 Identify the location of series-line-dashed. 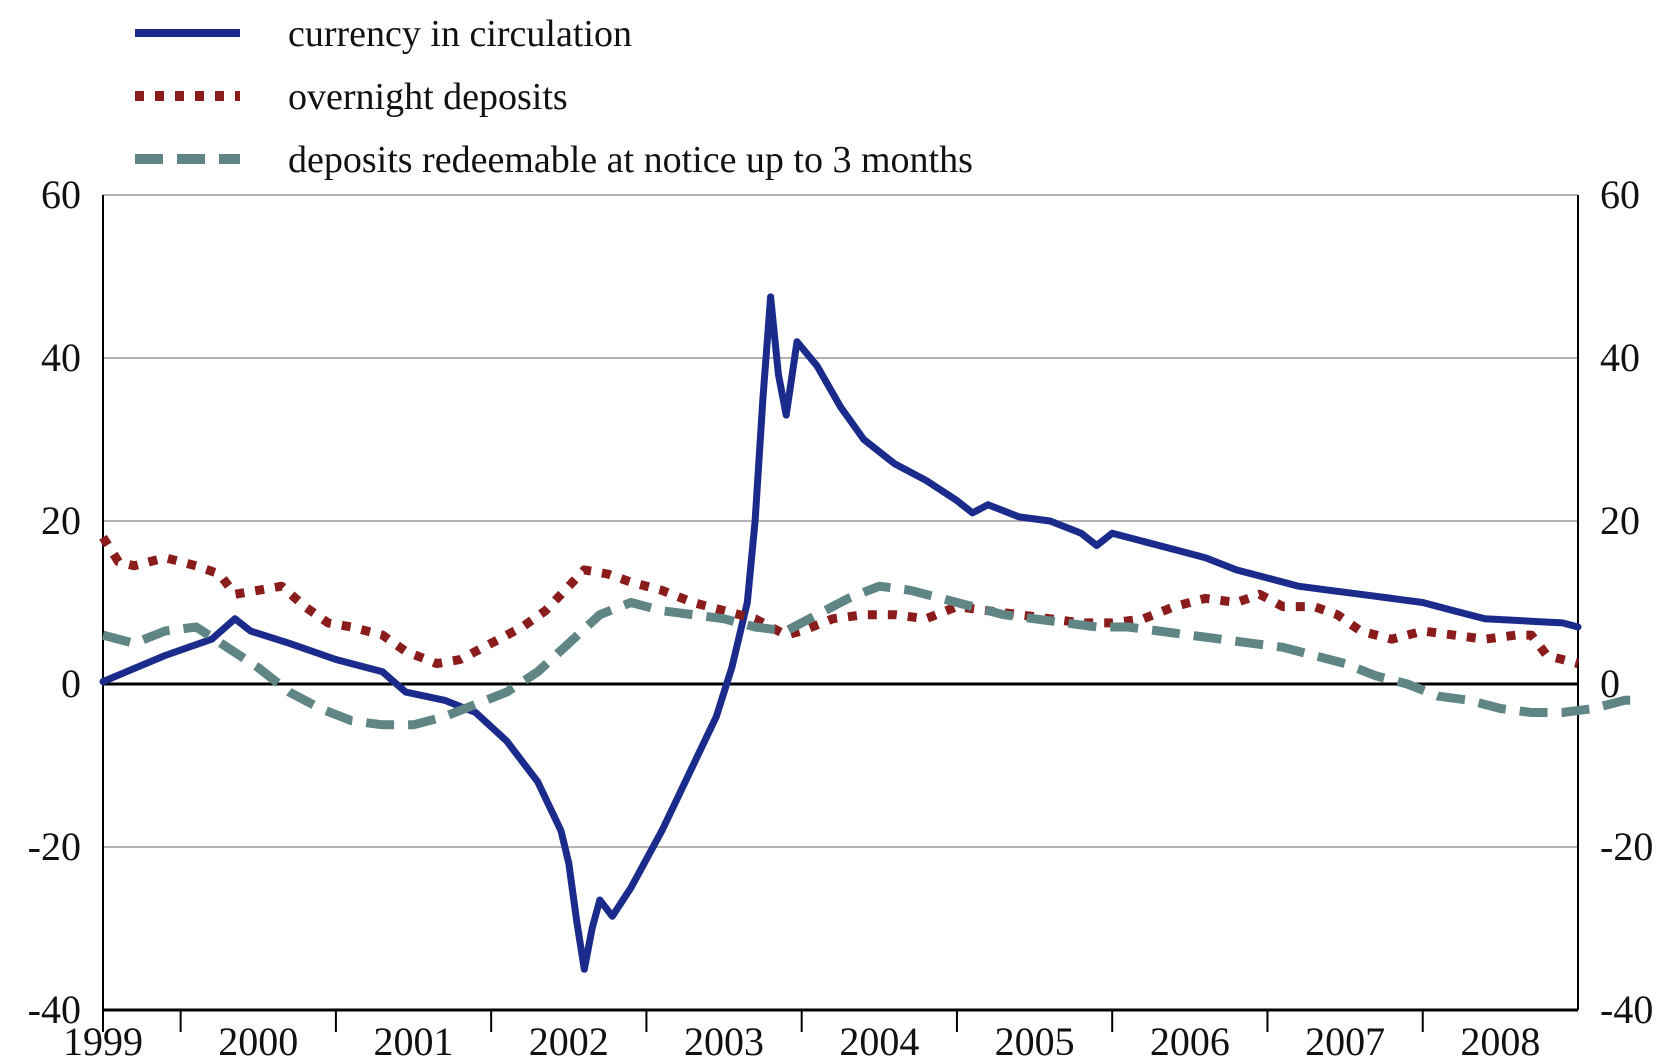
(871, 655).